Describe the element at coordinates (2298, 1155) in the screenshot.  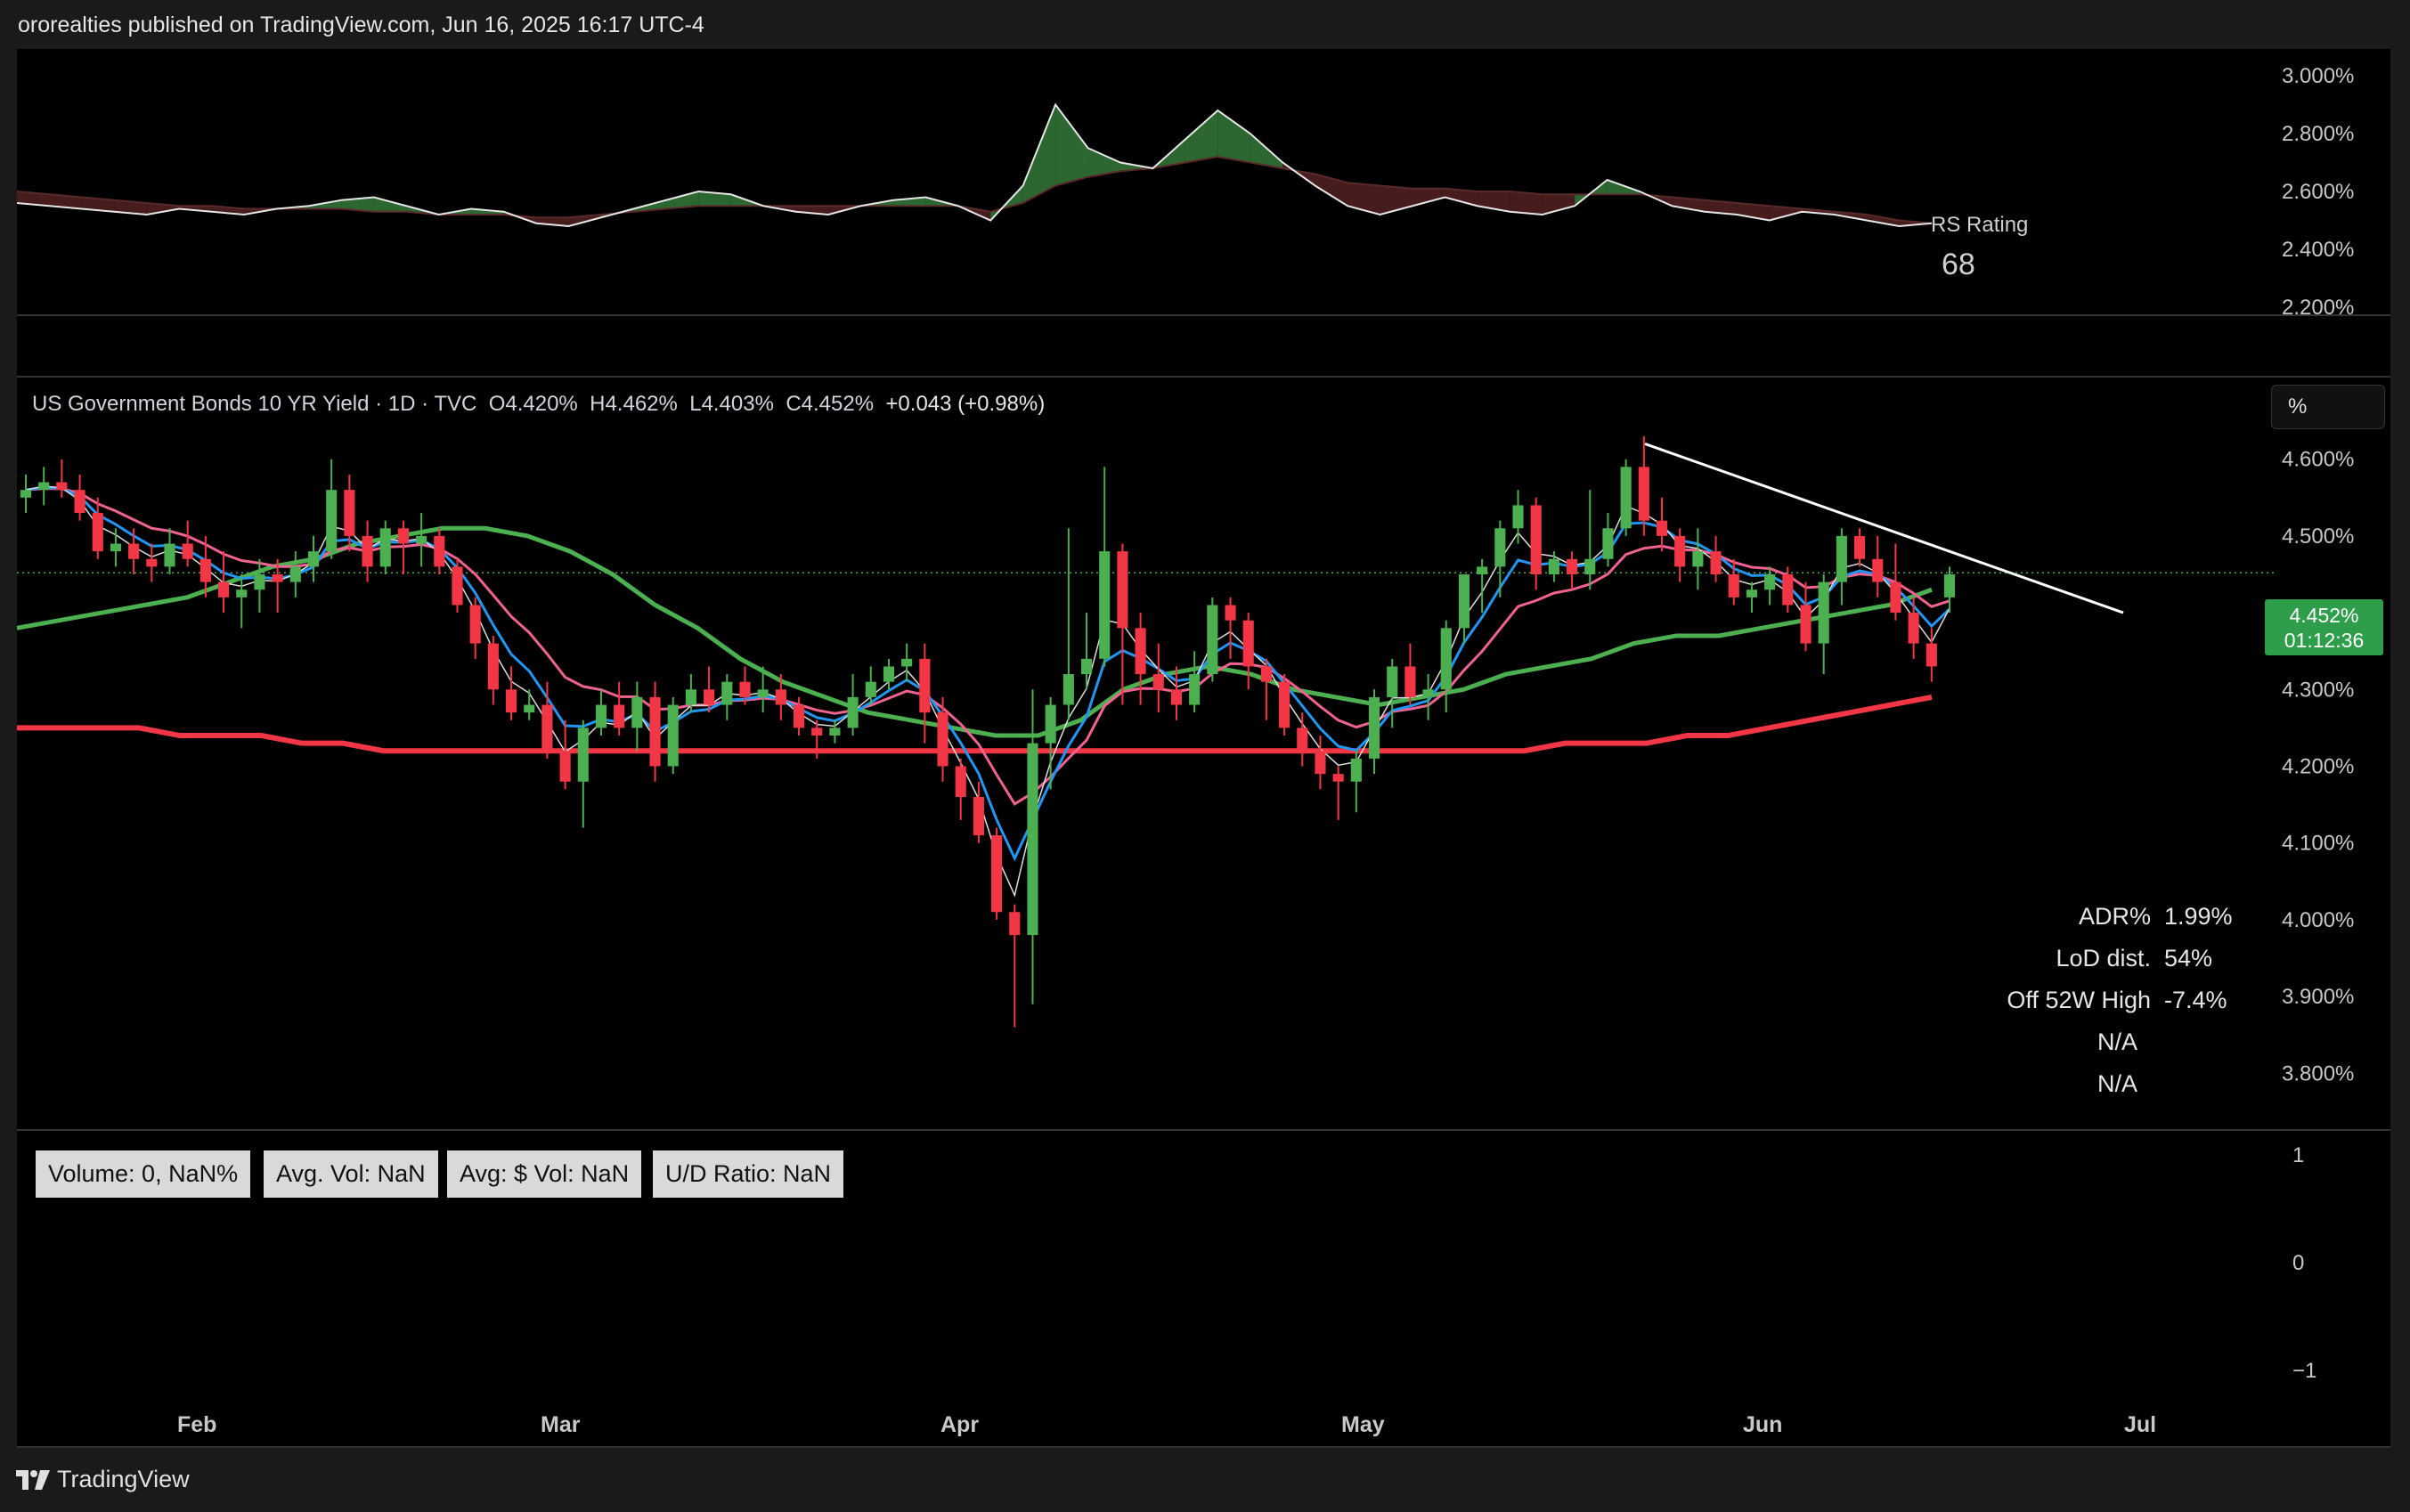
I see `volume-axis-tick: 1` at that location.